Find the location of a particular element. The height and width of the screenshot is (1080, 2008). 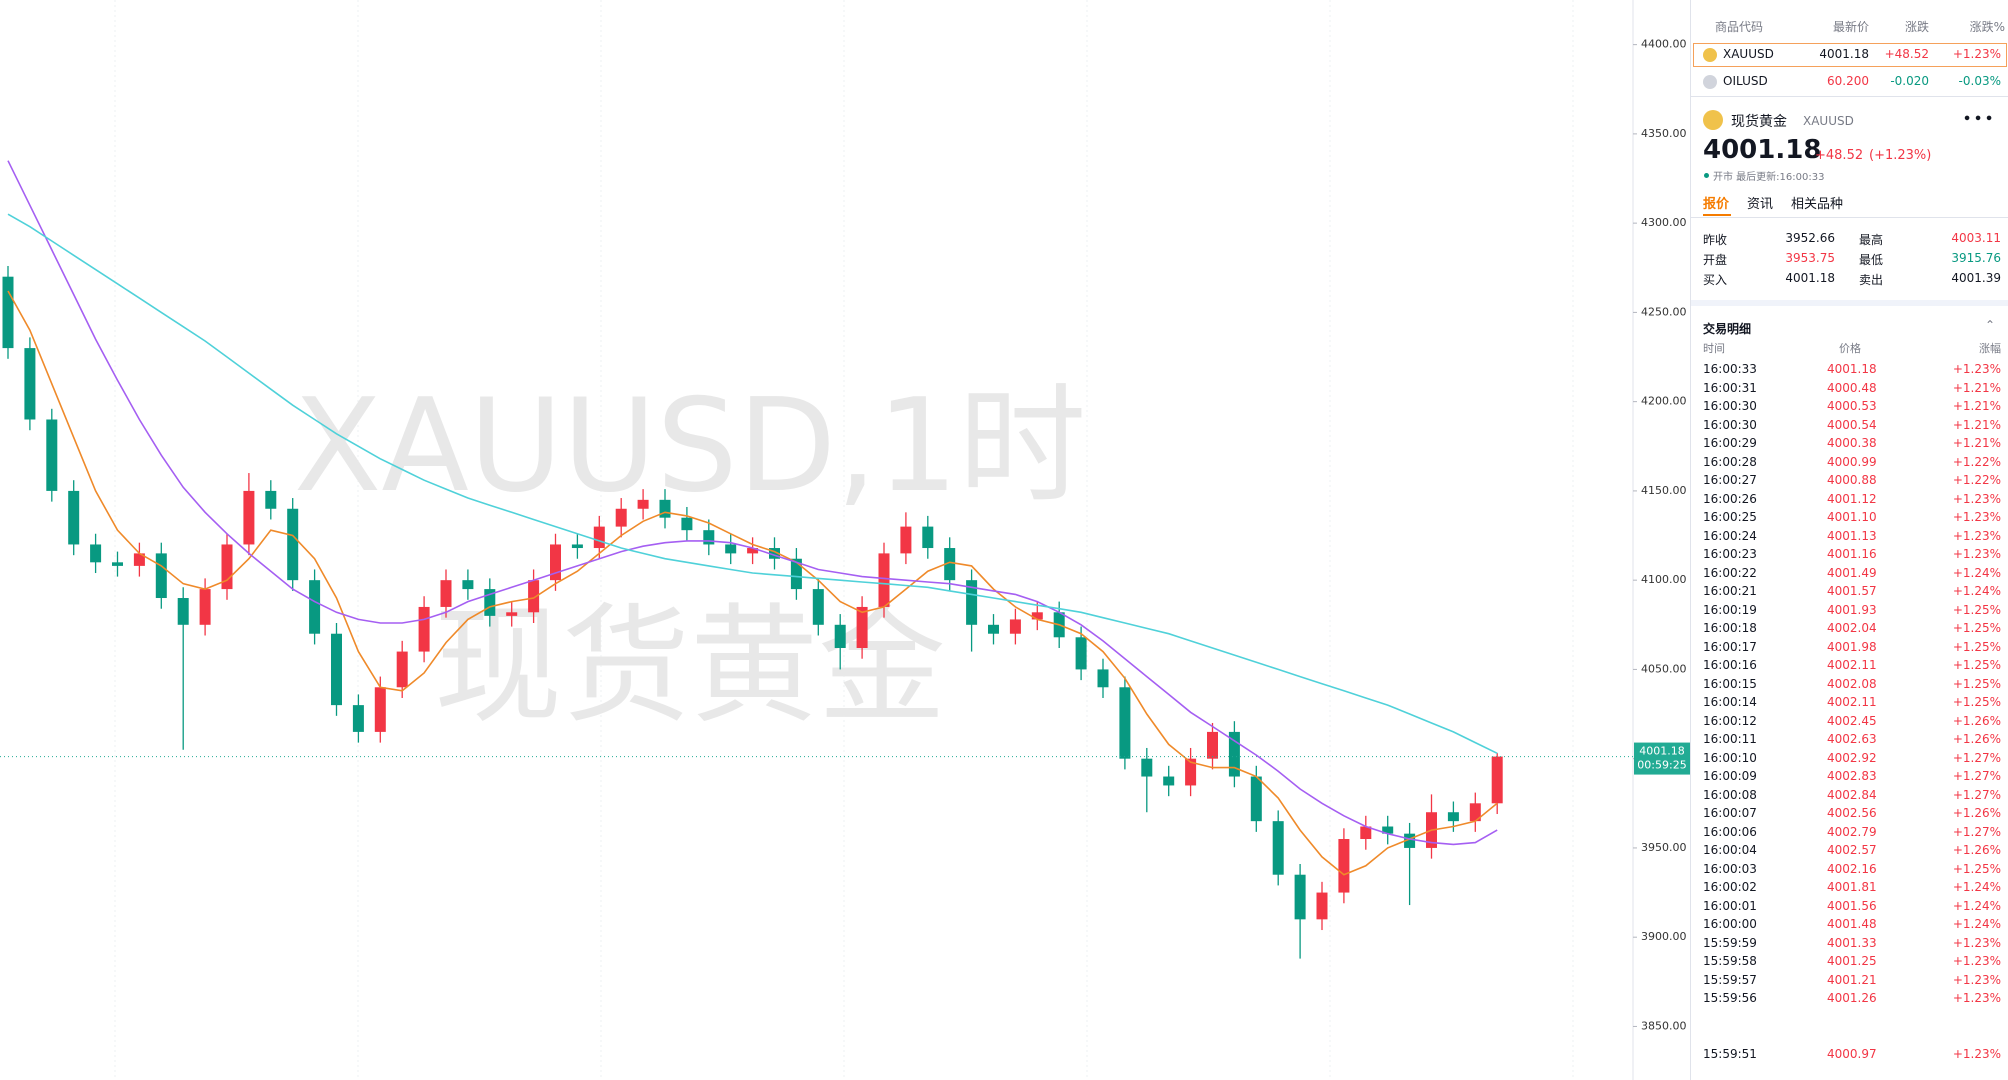

trade-cell: 4000.88 is located at coordinates (1852, 480).